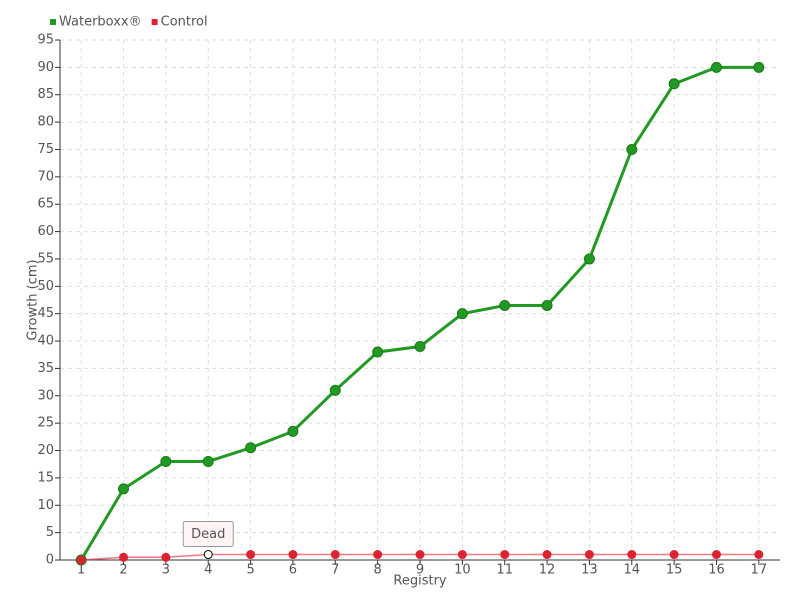  I want to click on y-tick-label: 25, so click(45, 423).